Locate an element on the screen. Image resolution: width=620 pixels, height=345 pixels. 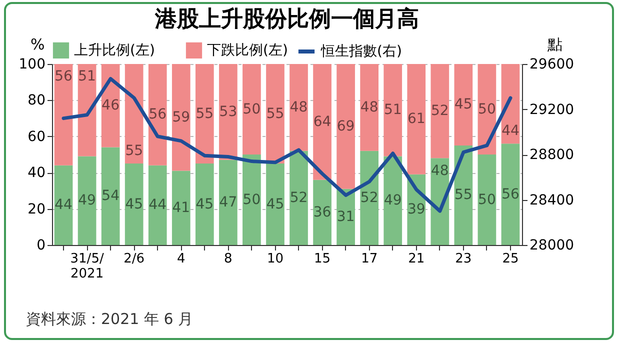
y-tick-label: 20 is located at coordinates (37, 209).